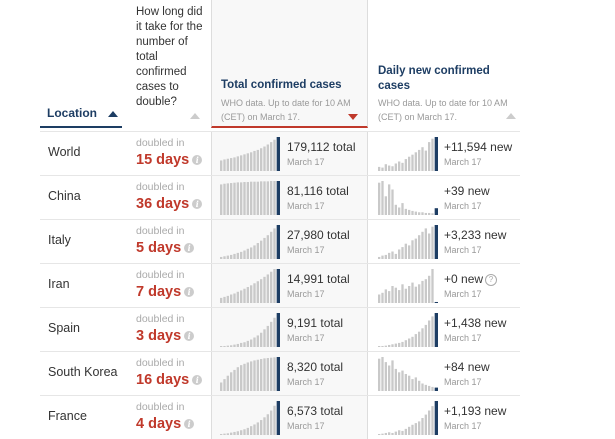 The image size is (615, 439). What do you see at coordinates (81, 64) in the screenshot?
I see `location-column-header: Location` at bounding box center [81, 64].